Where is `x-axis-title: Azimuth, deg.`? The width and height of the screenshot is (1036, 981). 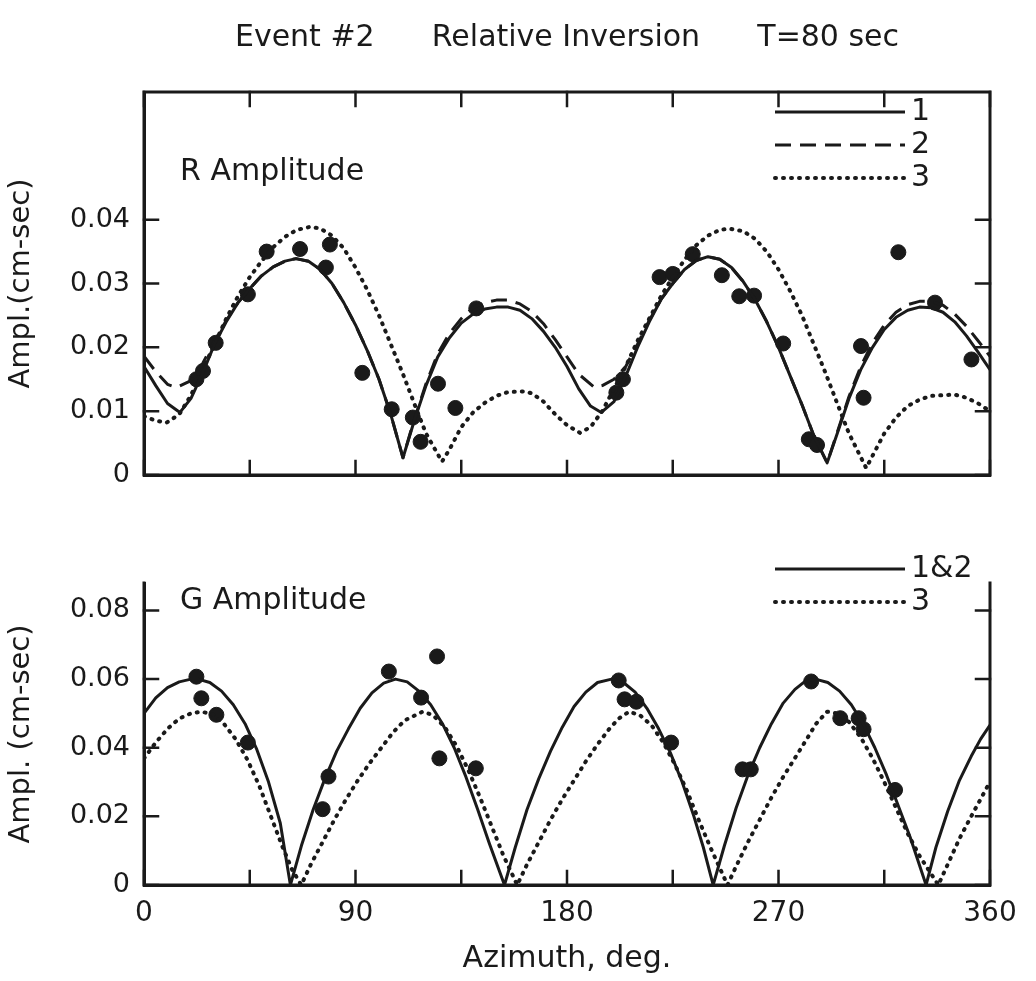 x-axis-title: Azimuth, deg. is located at coordinates (567, 956).